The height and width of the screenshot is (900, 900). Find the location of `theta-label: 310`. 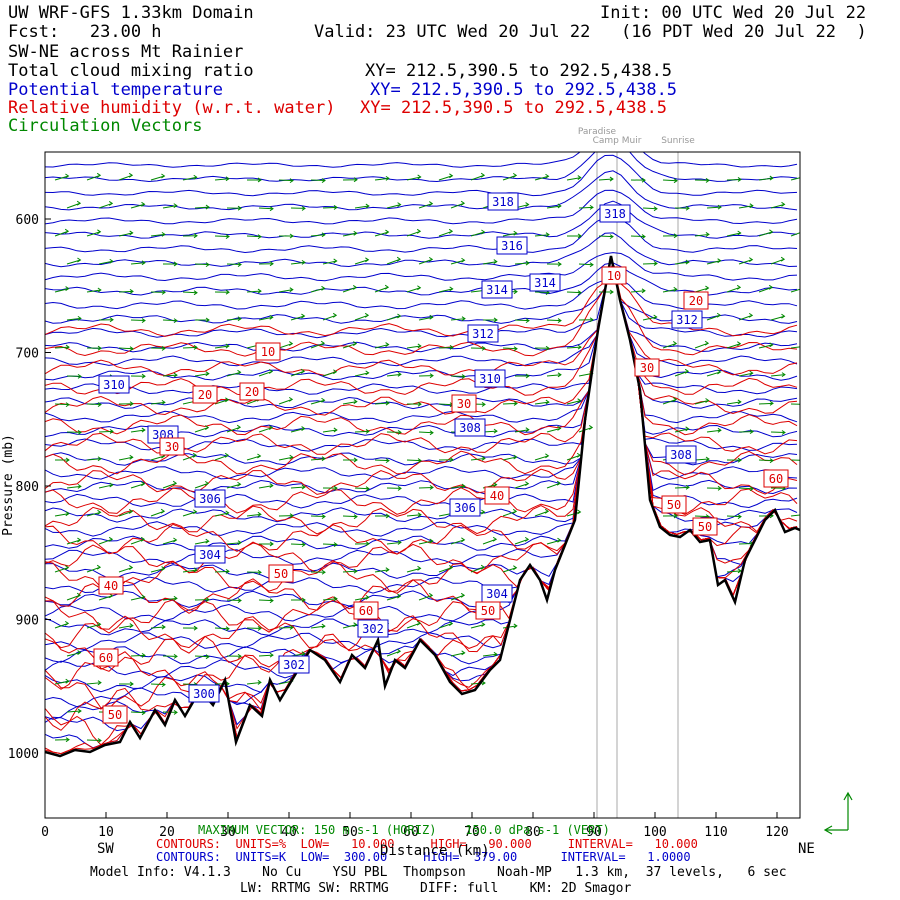

theta-label: 310 is located at coordinates (114, 385).